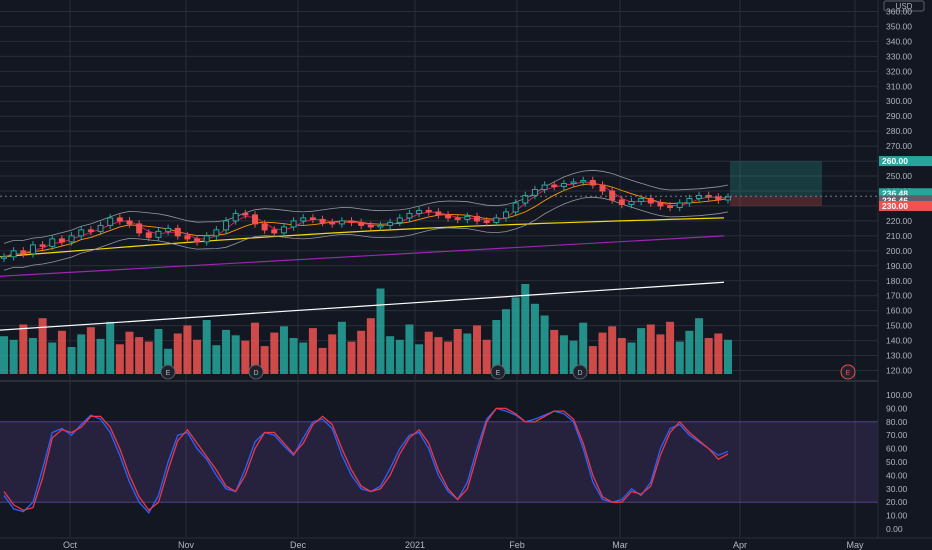 The height and width of the screenshot is (550, 932). I want to click on price-badge-stop-background, so click(905, 205).